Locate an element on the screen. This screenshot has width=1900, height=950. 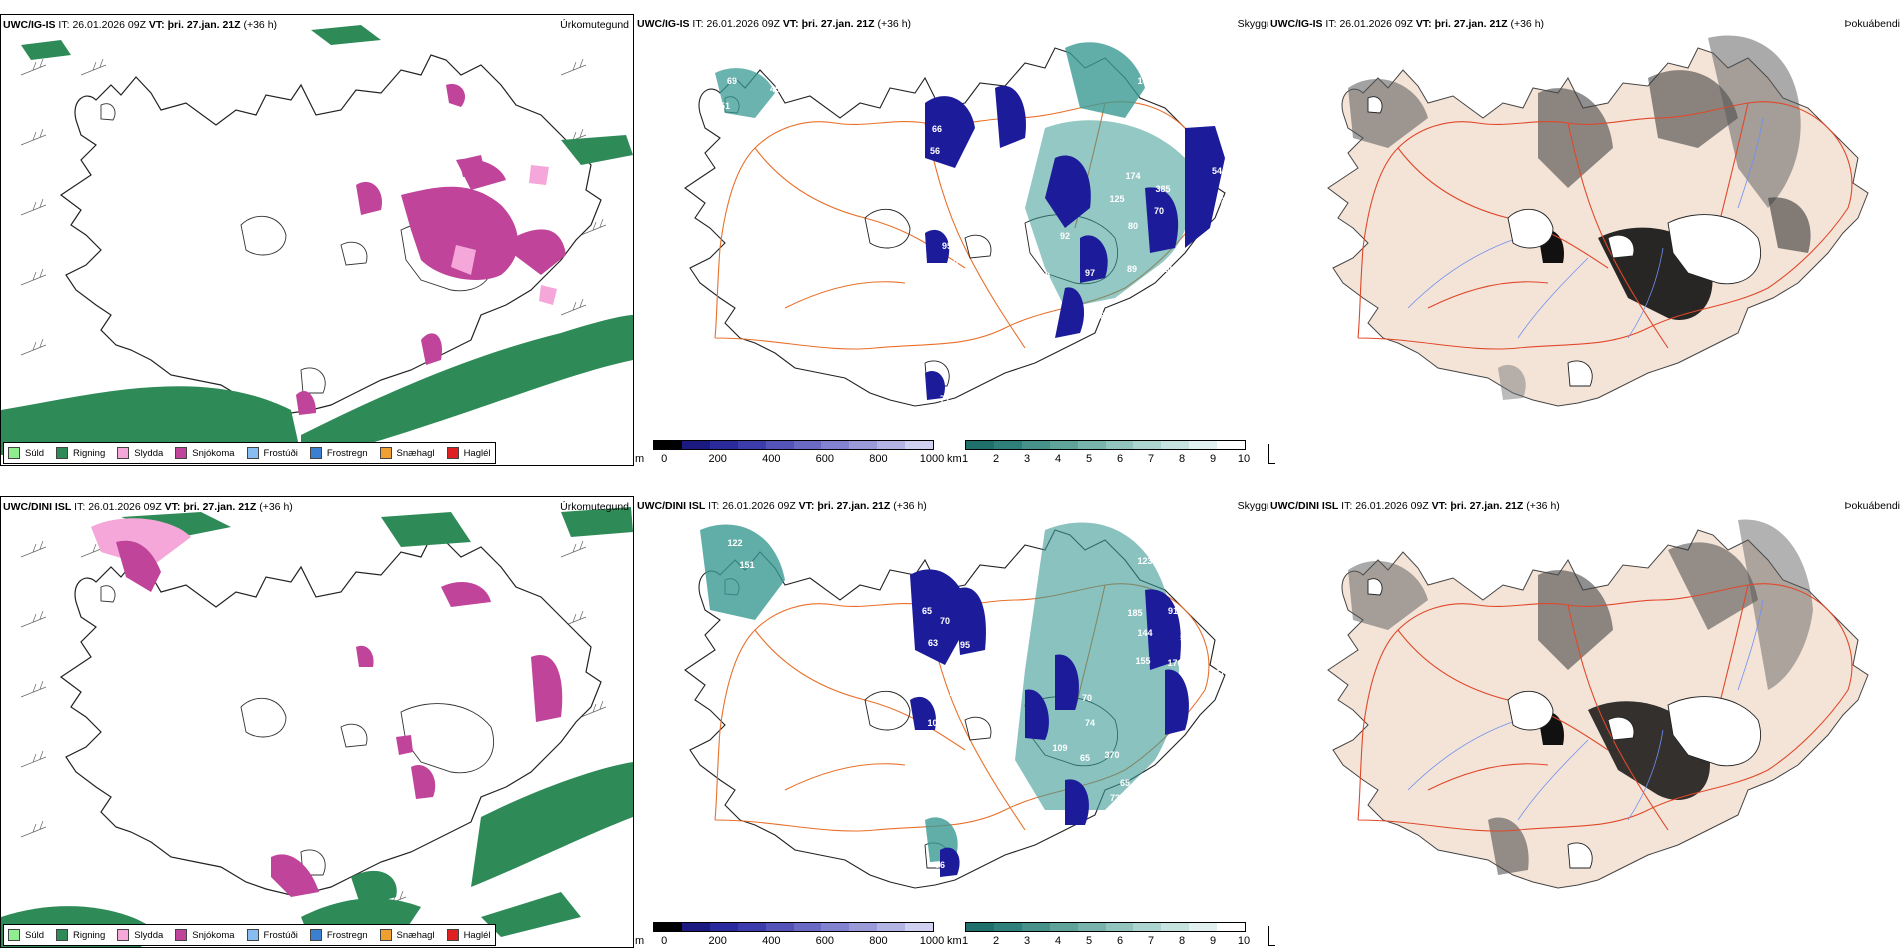
colorbar-tick: 8 is located at coordinates (1182, 941).